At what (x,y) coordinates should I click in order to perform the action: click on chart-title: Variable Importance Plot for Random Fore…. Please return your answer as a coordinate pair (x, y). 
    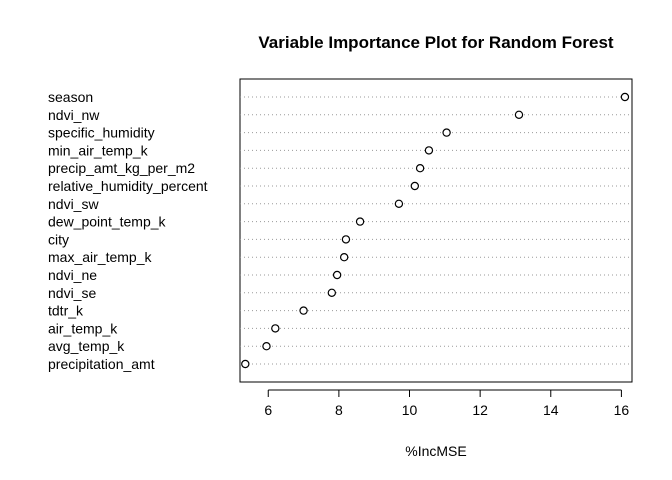
    Looking at the image, I should click on (436, 42).